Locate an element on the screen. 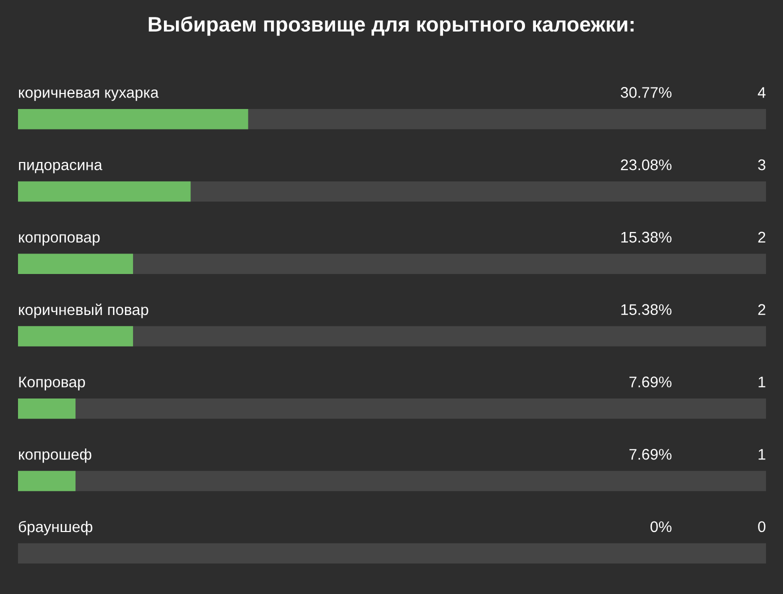 This screenshot has width=783, height=594. data-label: 23.08% is located at coordinates (646, 164).